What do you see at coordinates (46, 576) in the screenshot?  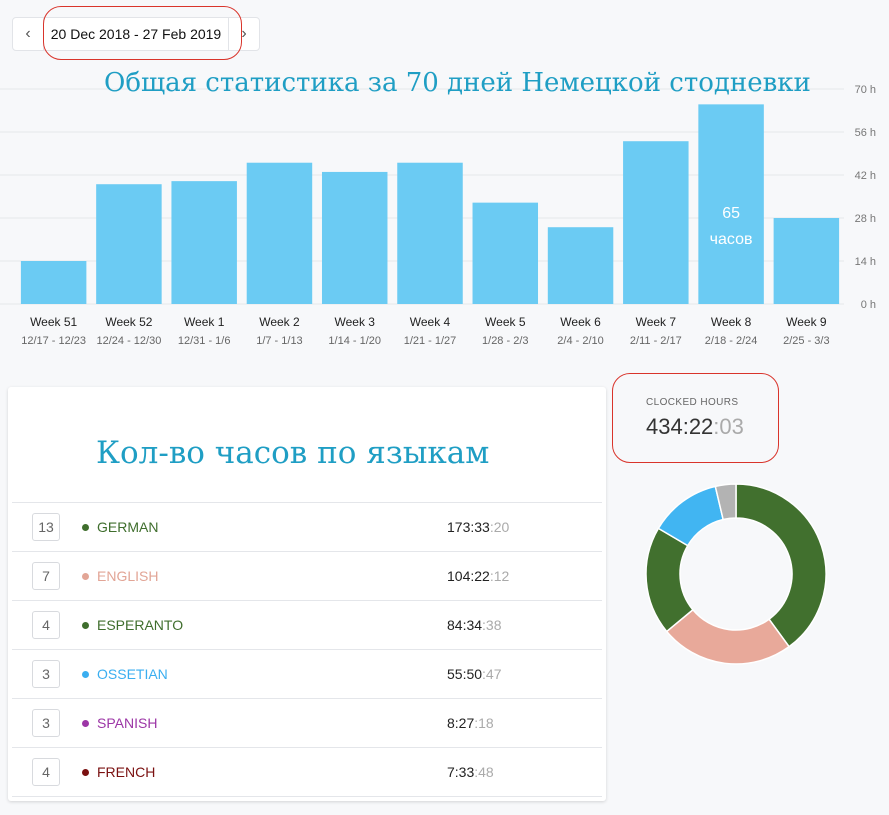 I see `session-count: 7` at bounding box center [46, 576].